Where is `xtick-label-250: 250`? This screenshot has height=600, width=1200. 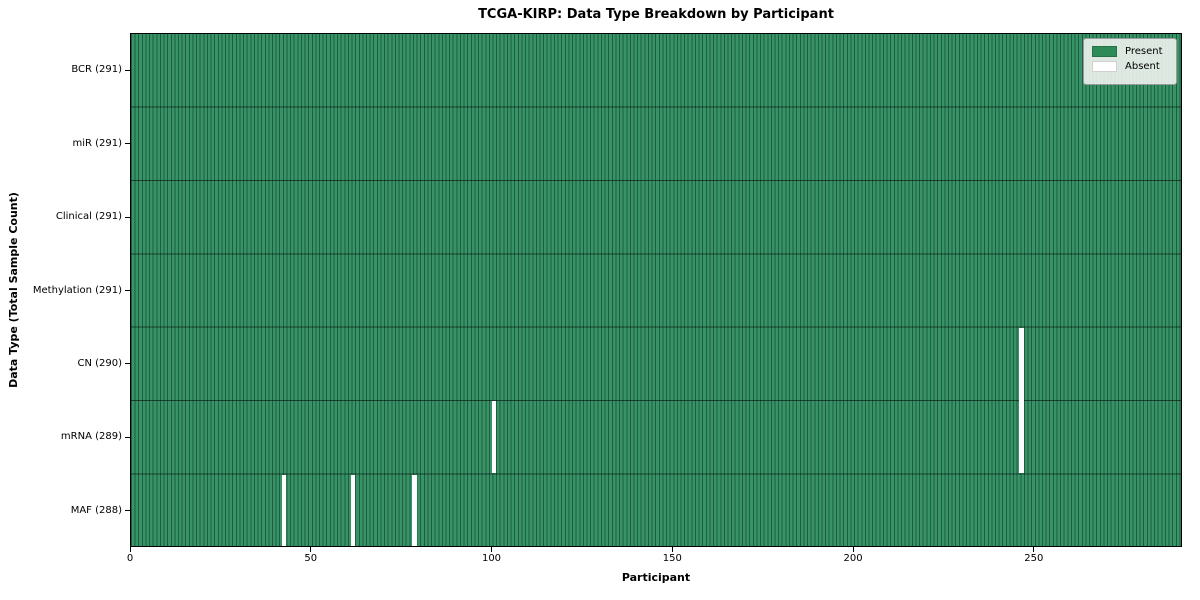
xtick-label-250: 250 is located at coordinates (1034, 558).